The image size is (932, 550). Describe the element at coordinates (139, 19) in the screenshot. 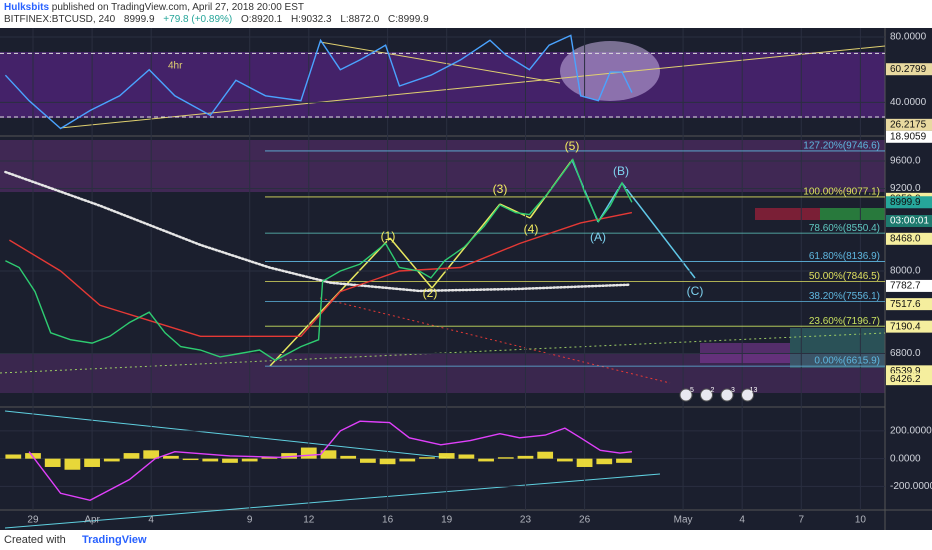

I see `last: 8999.9` at that location.